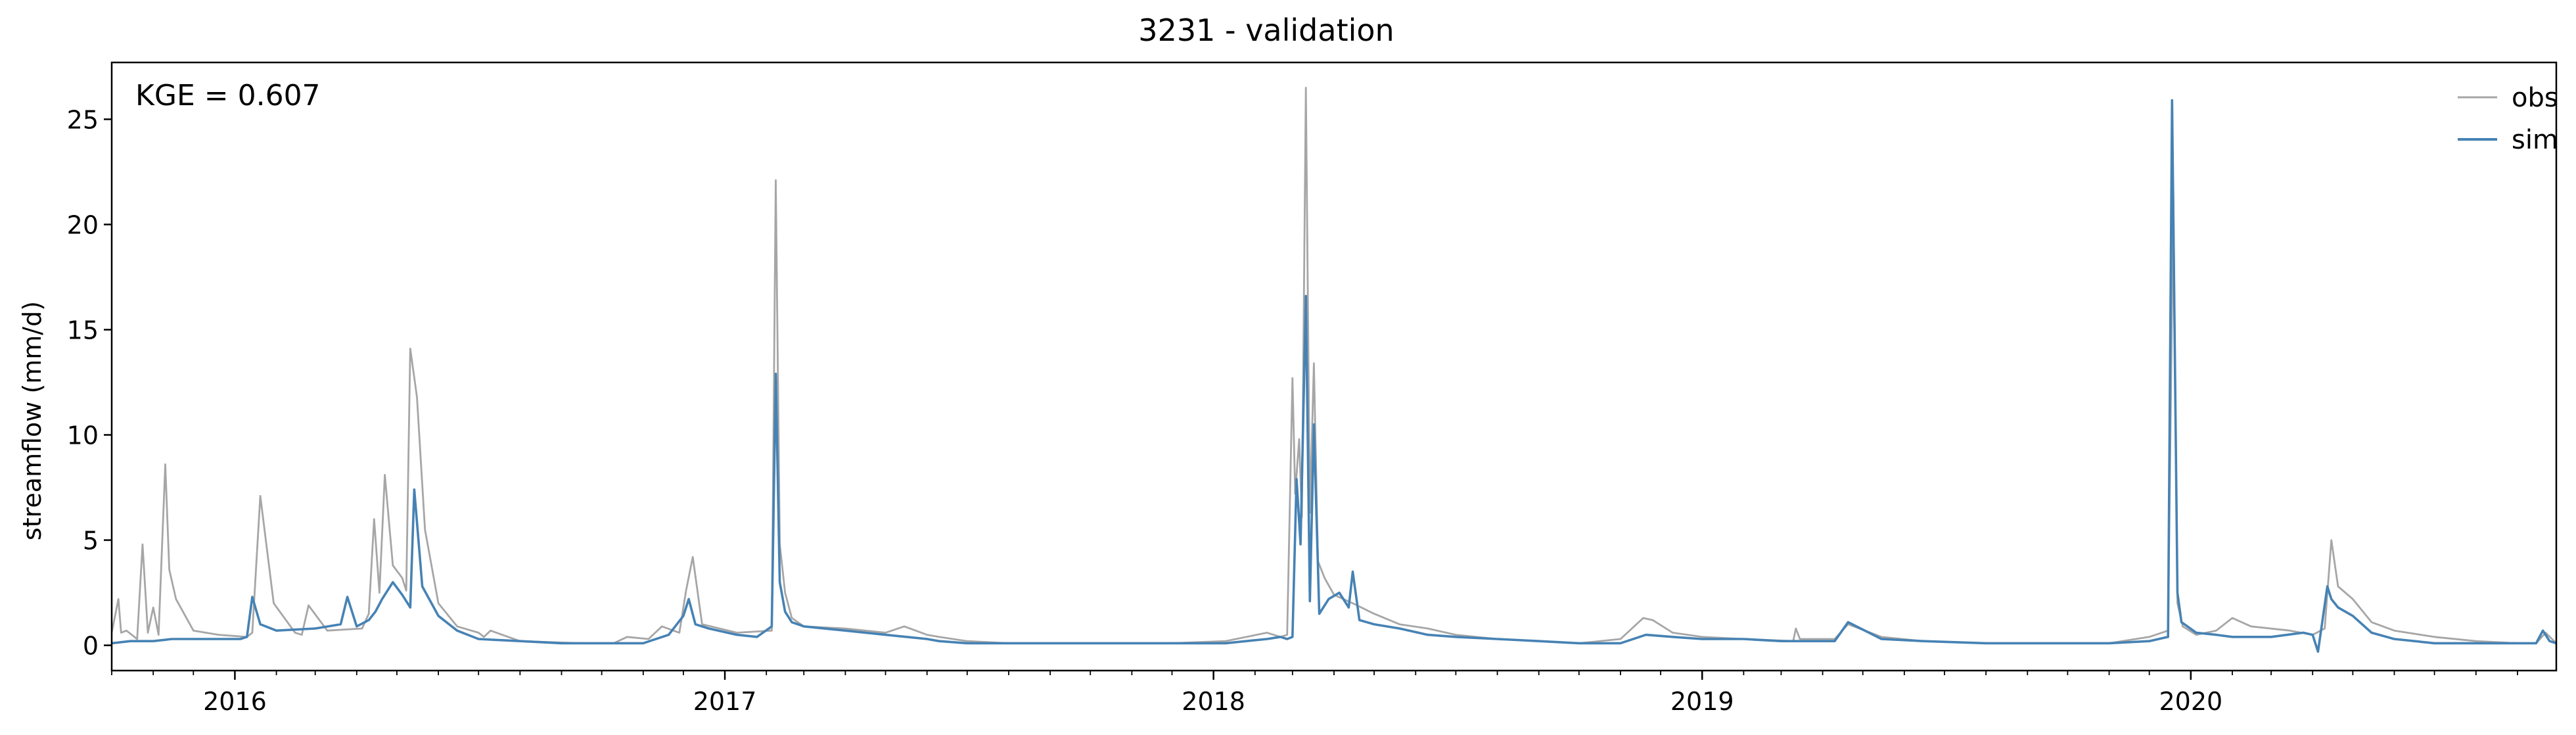 The width and height of the screenshot is (2576, 735). Describe the element at coordinates (83, 330) in the screenshot. I see `y-tick-label: 15` at that location.